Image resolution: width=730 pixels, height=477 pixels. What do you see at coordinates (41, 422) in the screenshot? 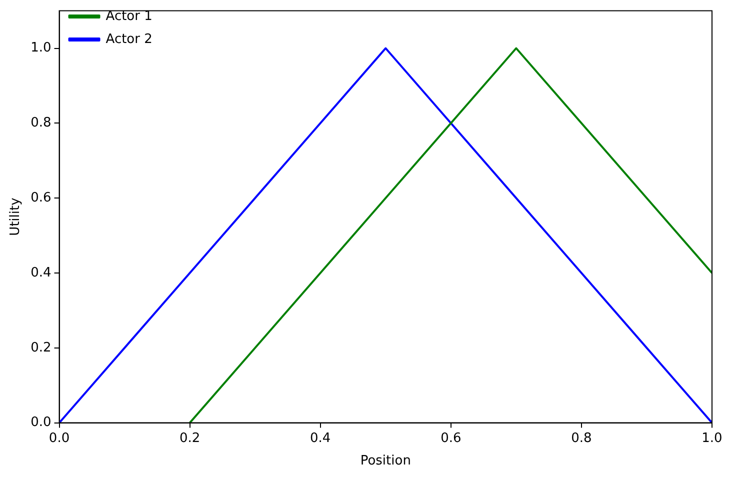
I see `y-tick-label: 0.0` at bounding box center [41, 422].